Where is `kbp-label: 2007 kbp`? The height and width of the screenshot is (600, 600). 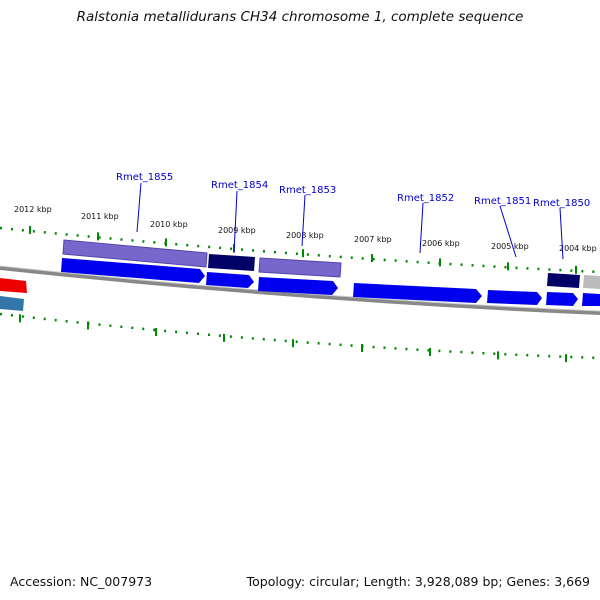 kbp-label: 2007 kbp is located at coordinates (373, 239).